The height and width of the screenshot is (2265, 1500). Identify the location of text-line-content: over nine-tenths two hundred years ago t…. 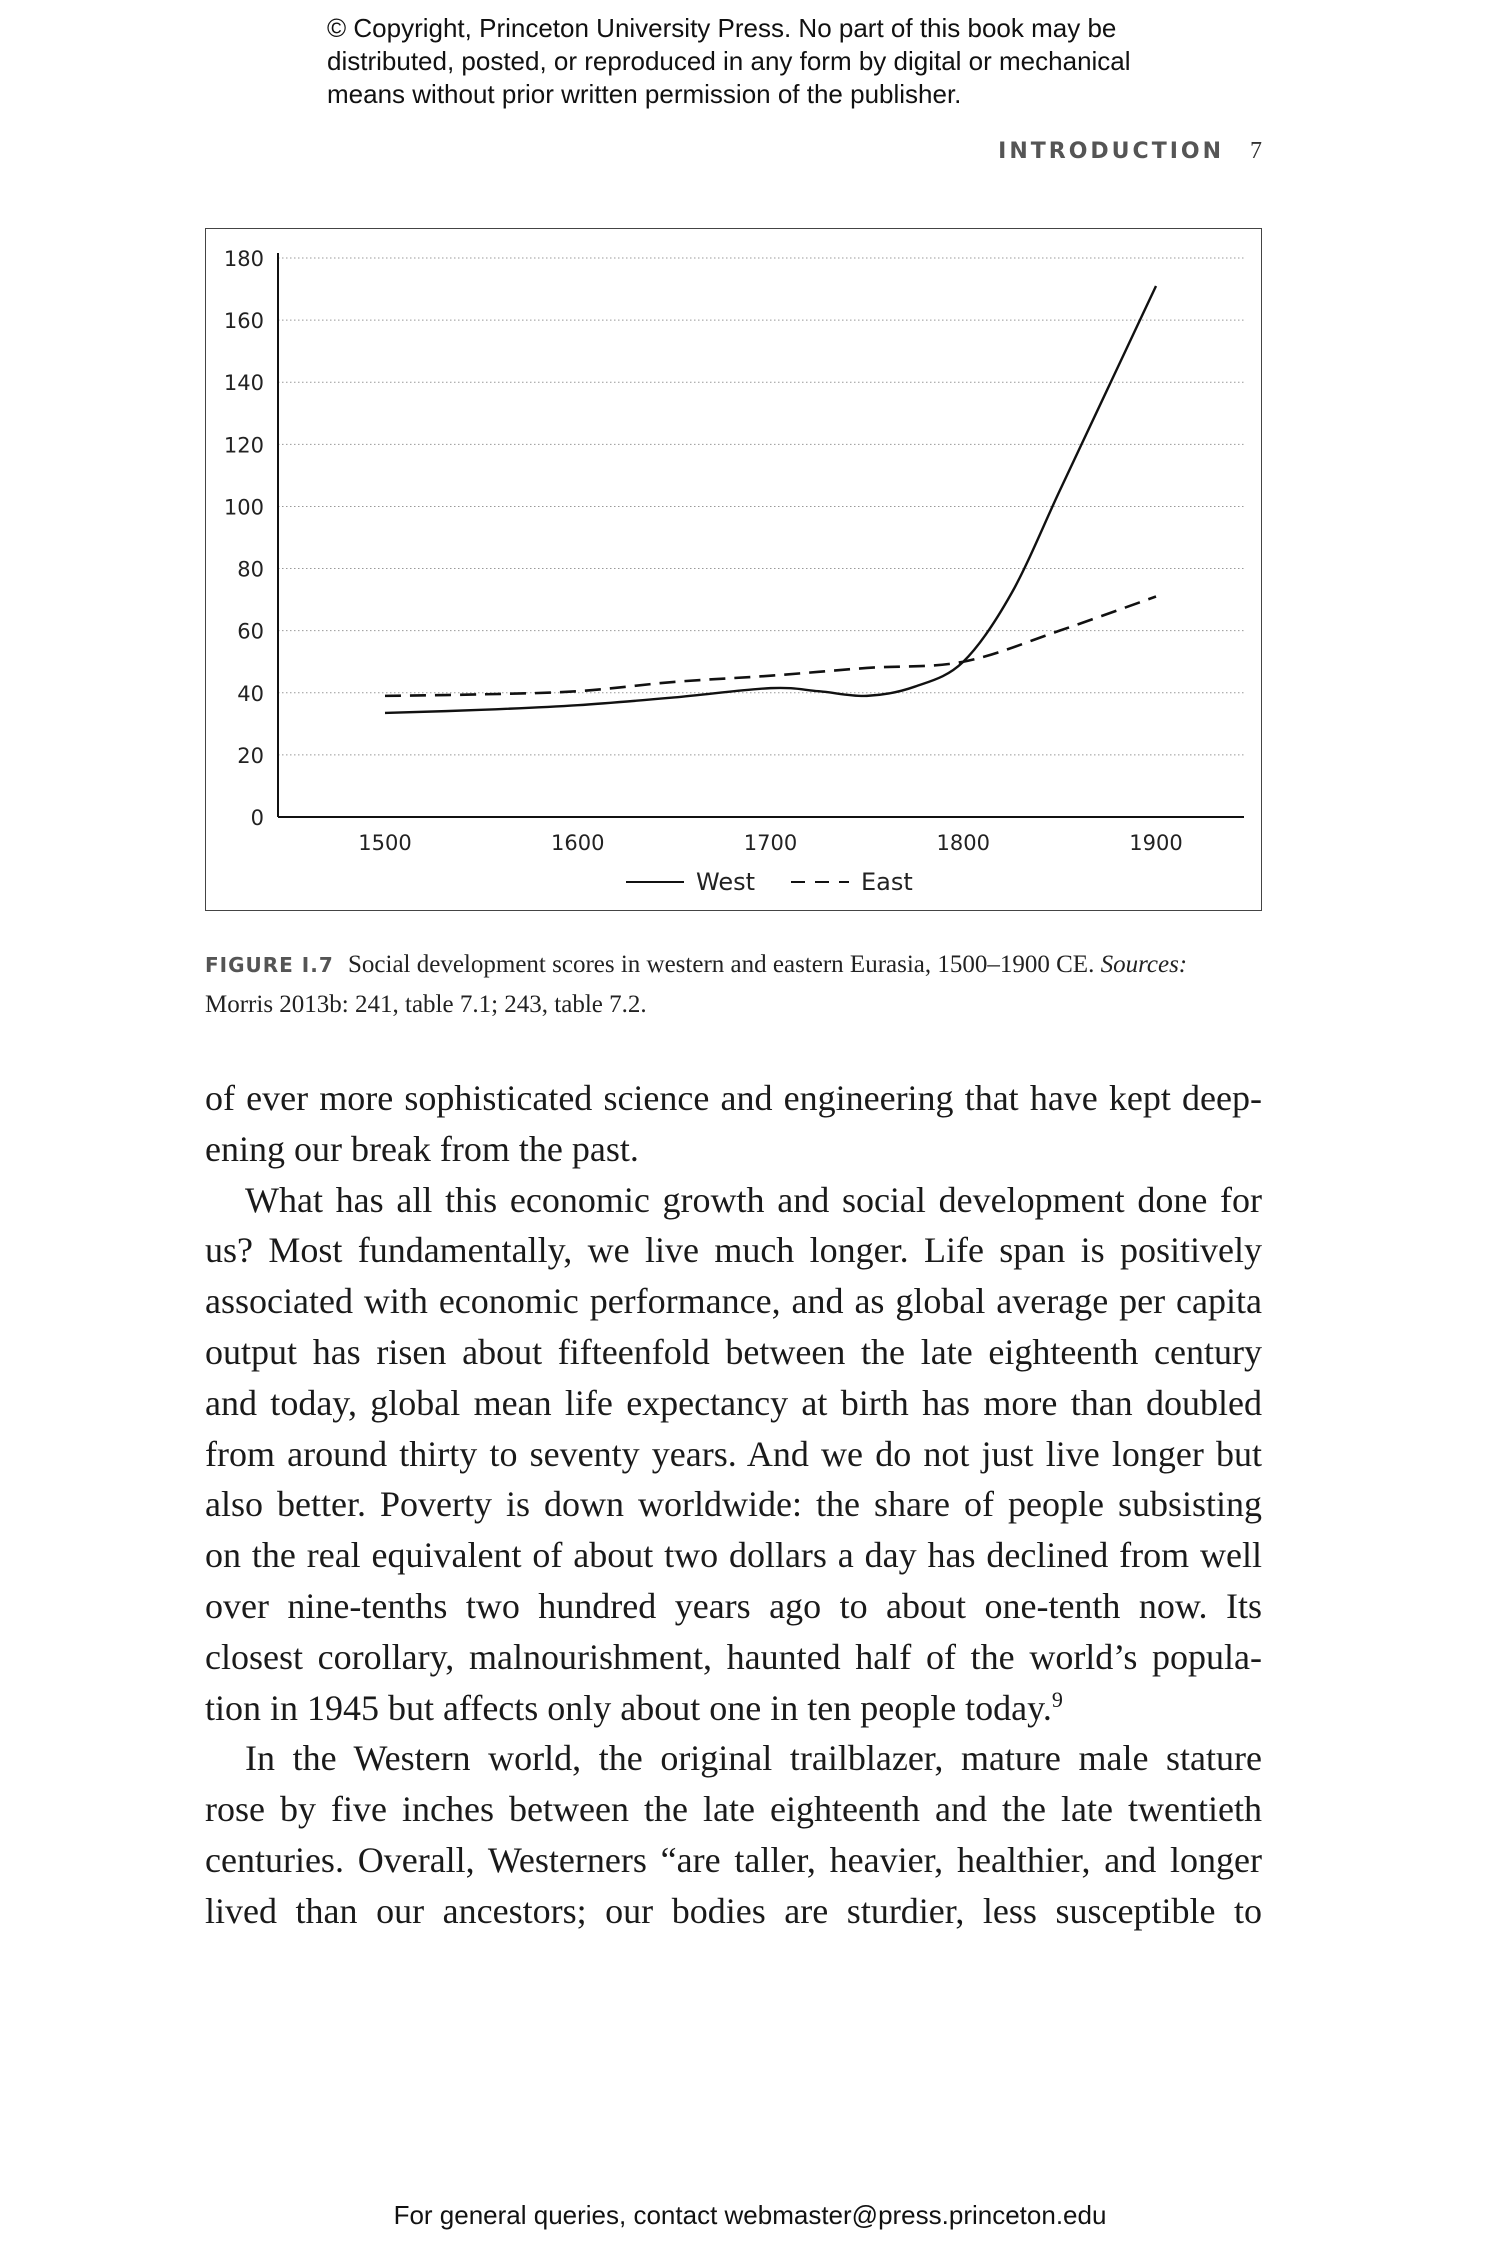
(733, 1605).